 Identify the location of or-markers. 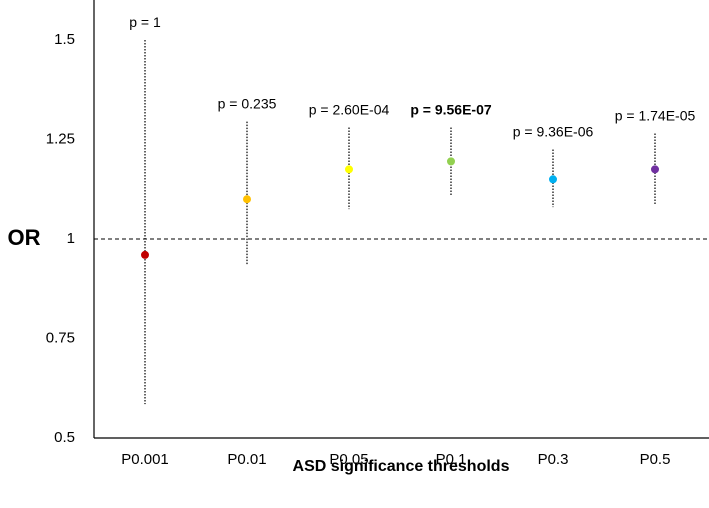
(400, 208).